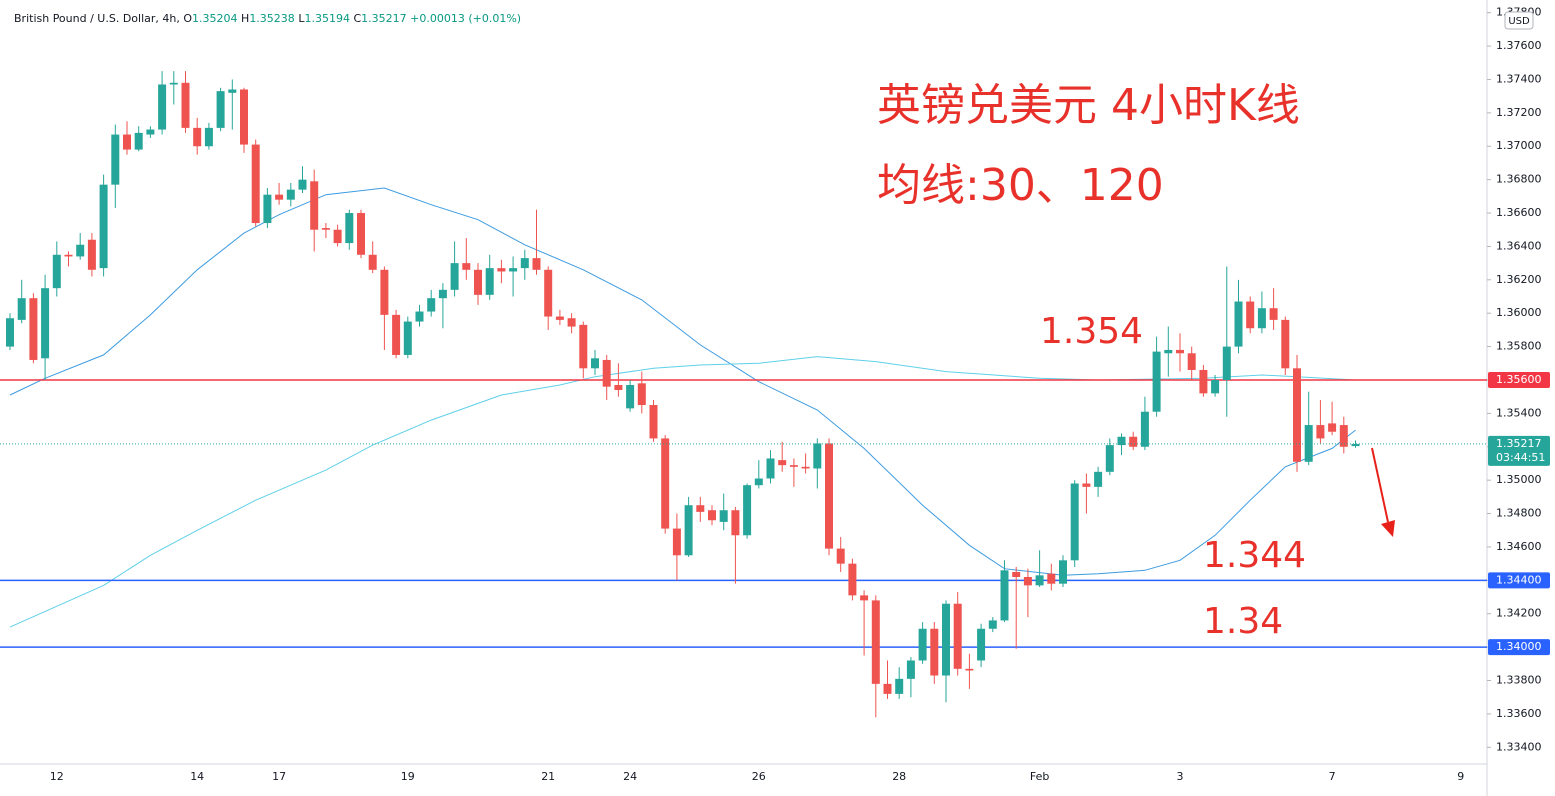  What do you see at coordinates (1519, 21) in the screenshot?
I see `currency: USD` at bounding box center [1519, 21].